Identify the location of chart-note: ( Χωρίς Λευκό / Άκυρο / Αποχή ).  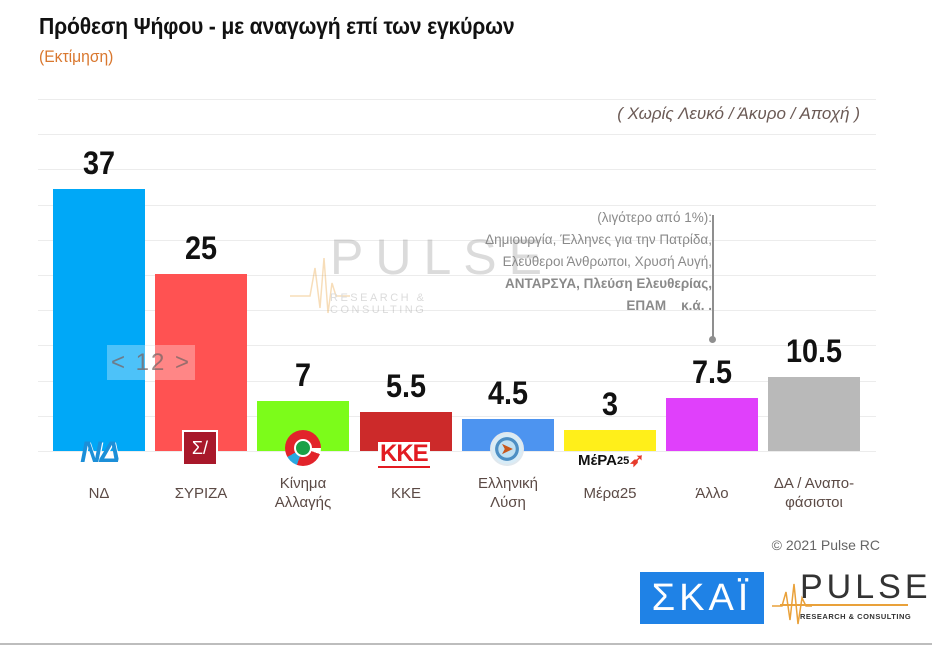
(738, 113).